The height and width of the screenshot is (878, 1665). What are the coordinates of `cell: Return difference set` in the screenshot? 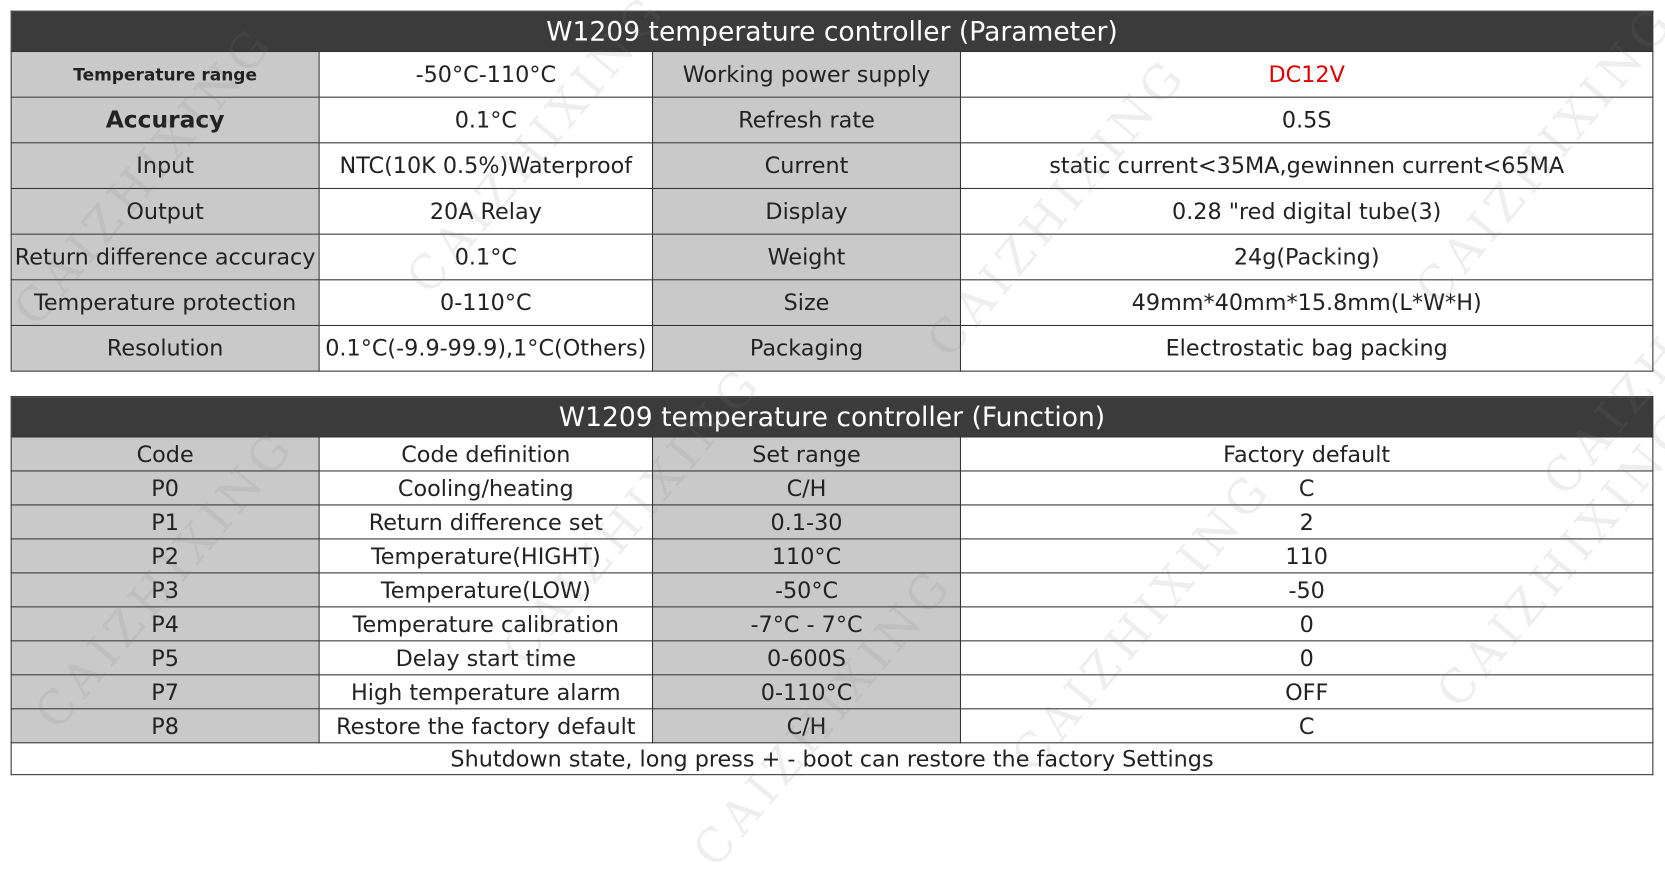 It's located at (486, 522).